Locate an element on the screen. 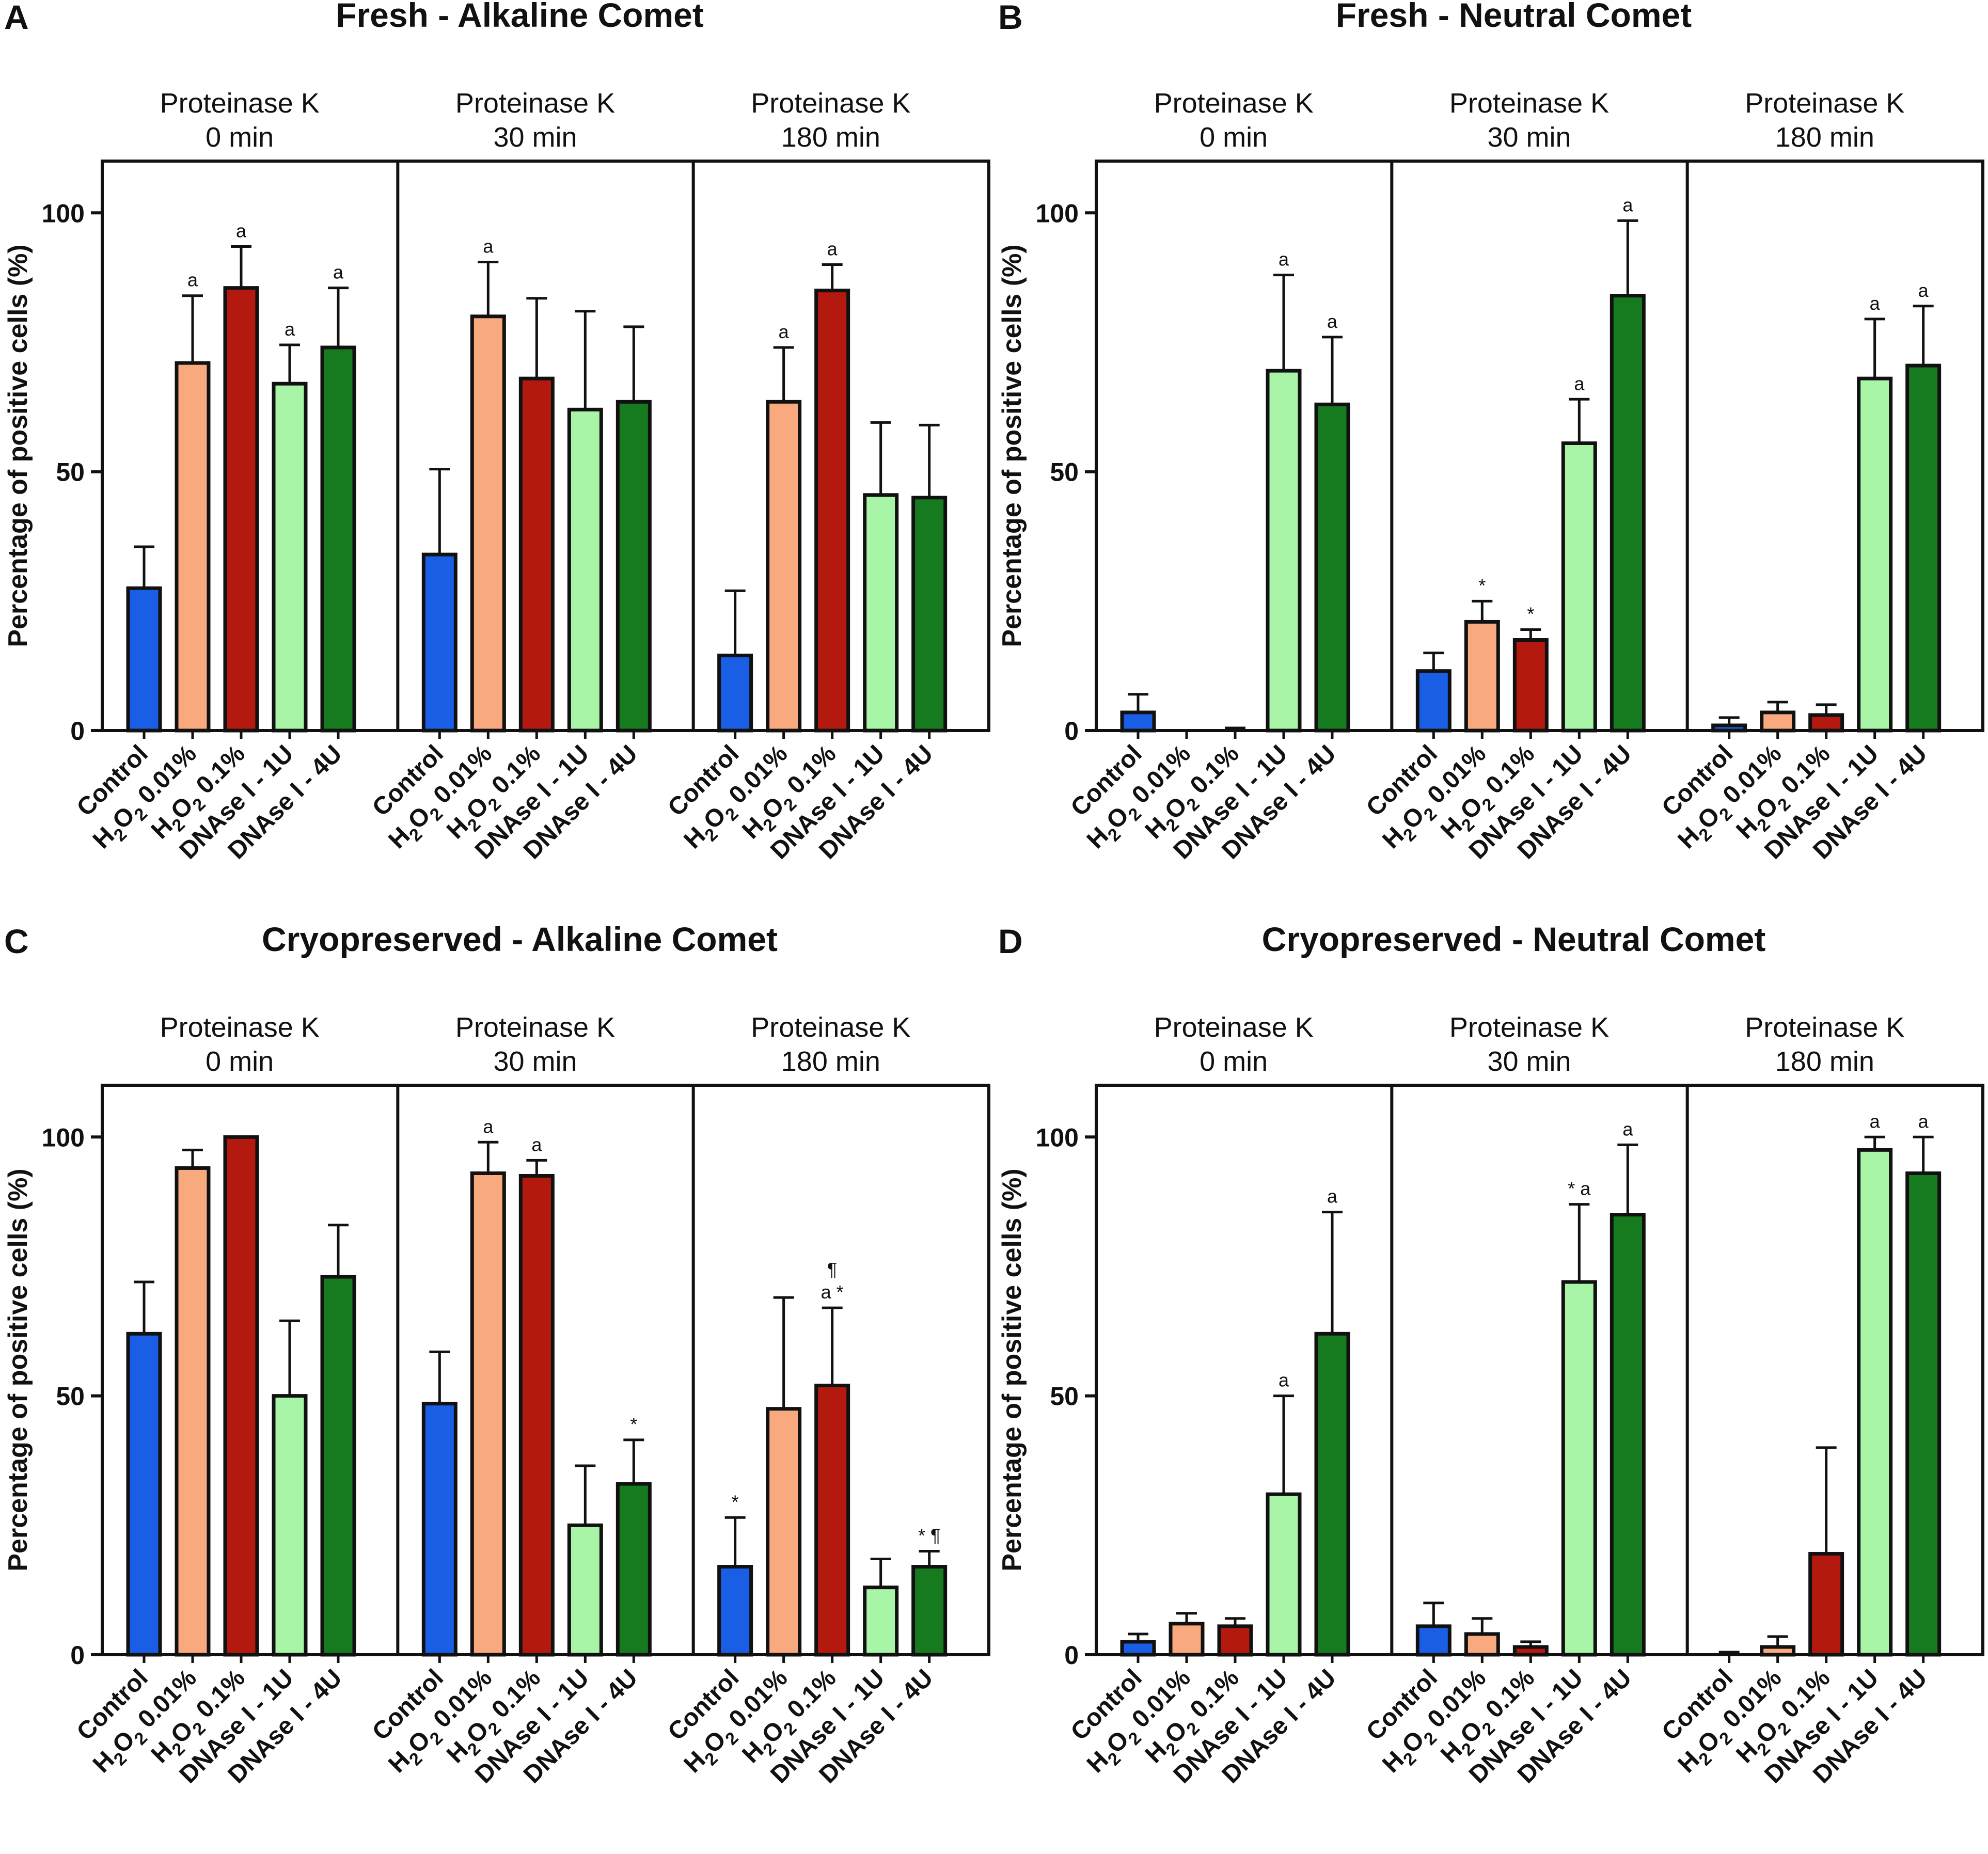  group-label-d-2-line1: Proteinase K is located at coordinates (1825, 1027).